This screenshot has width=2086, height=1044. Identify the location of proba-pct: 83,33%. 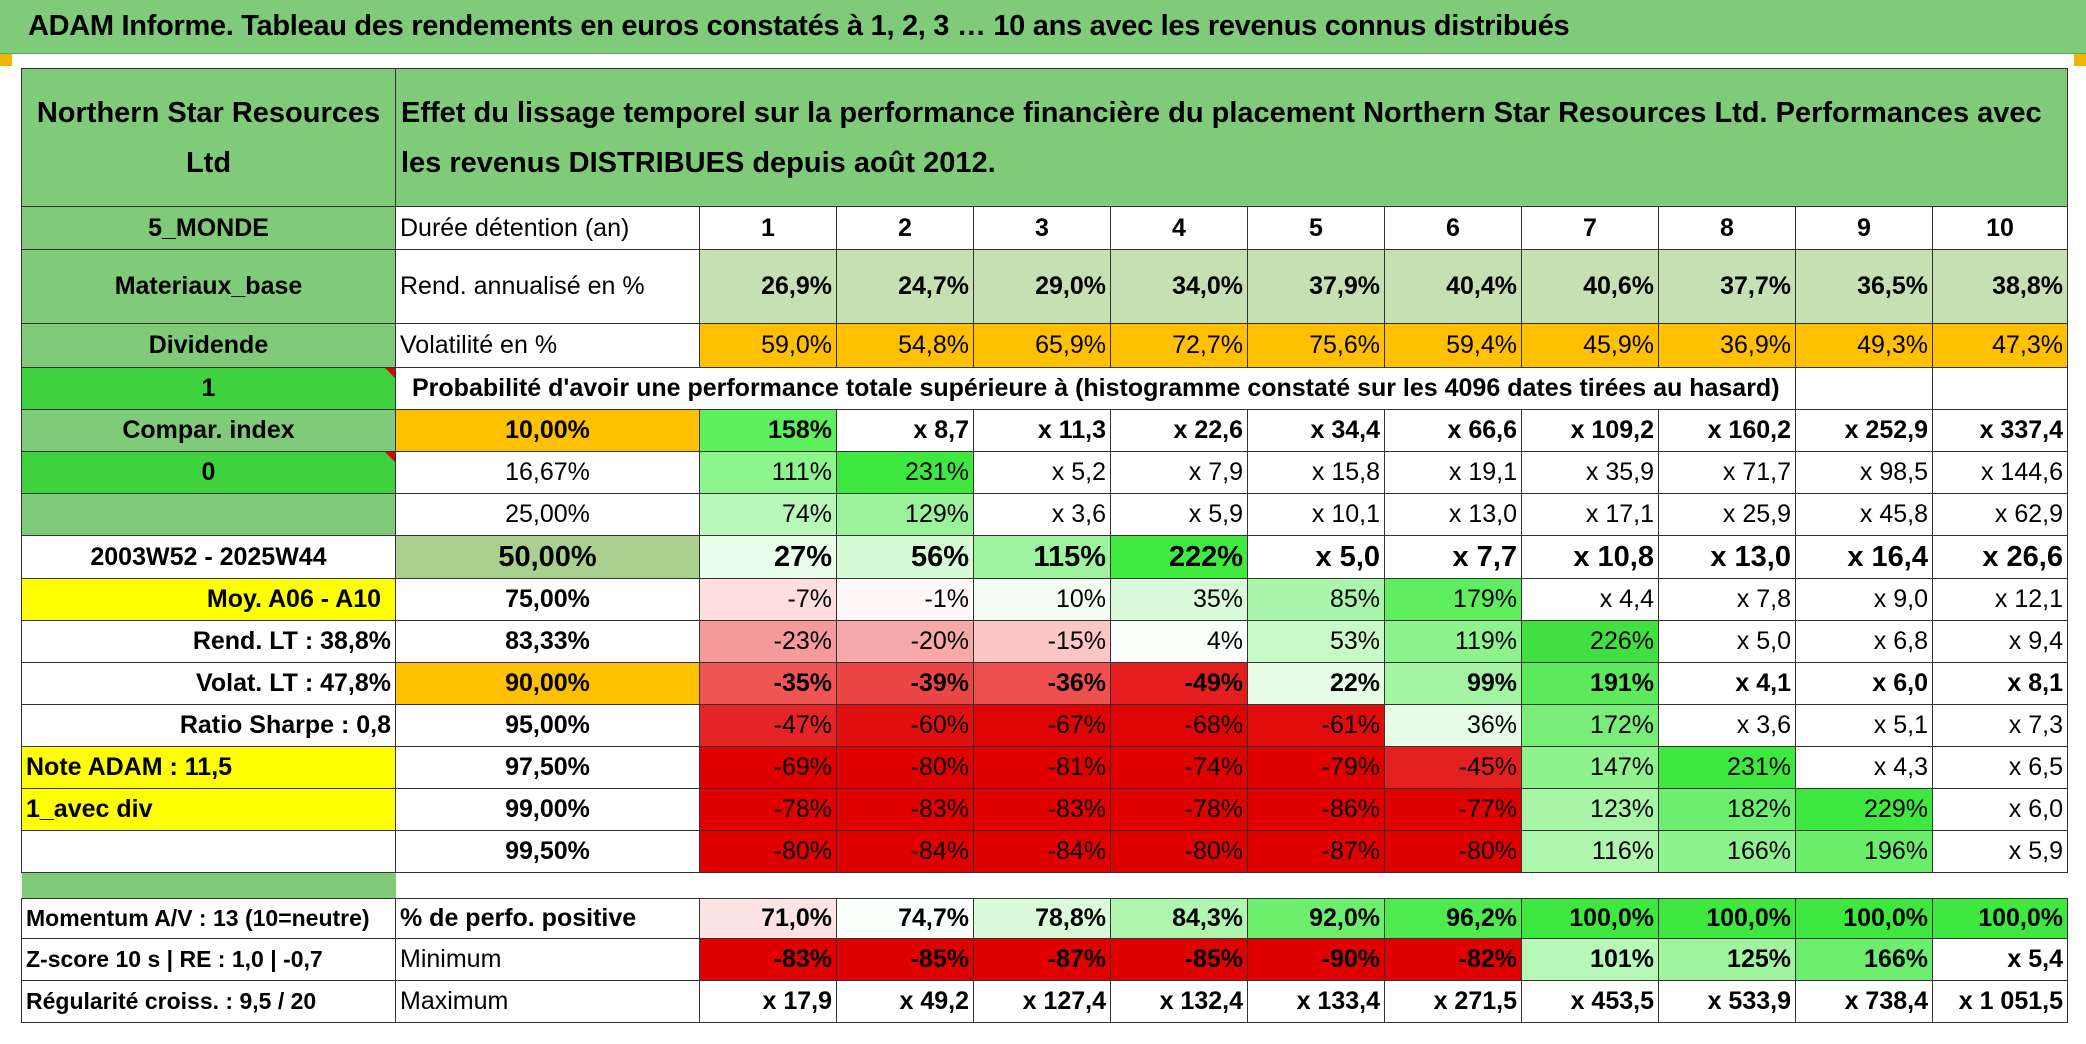
(547, 641).